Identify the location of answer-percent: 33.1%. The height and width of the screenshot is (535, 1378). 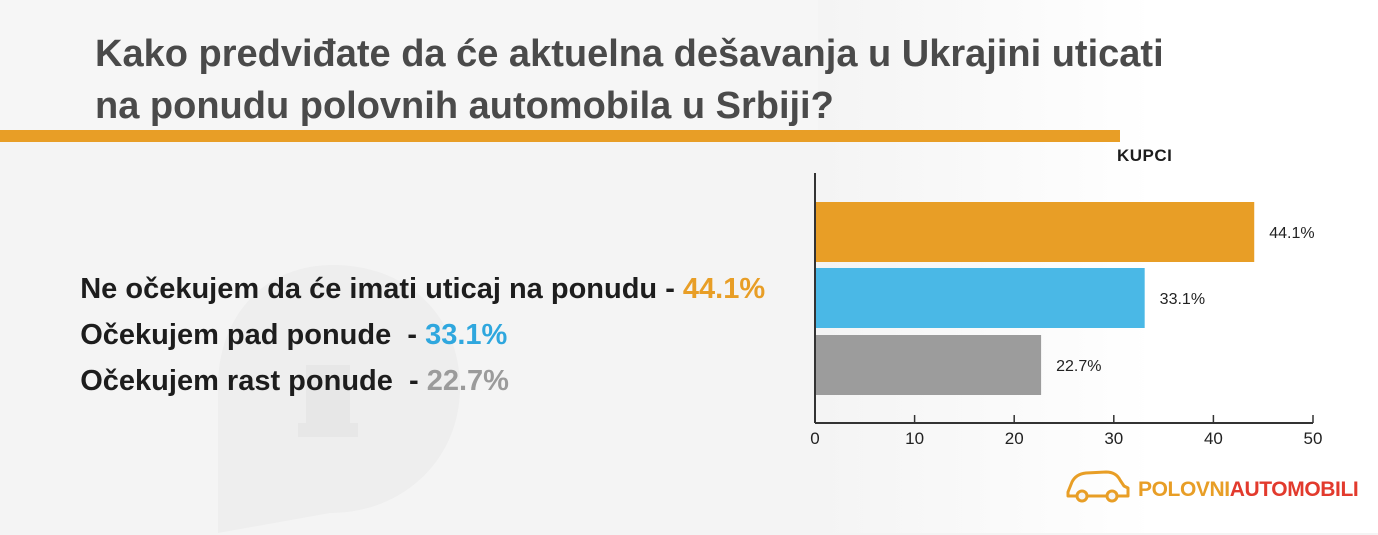
(466, 335).